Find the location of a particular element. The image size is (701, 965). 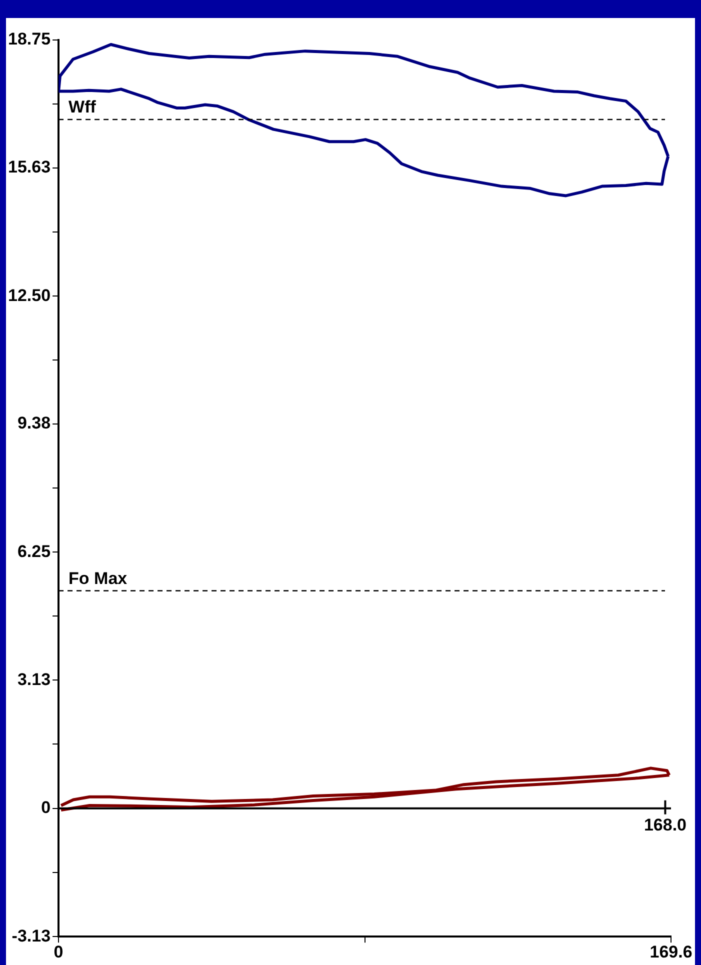

annotation: 168.0 is located at coordinates (665, 825).